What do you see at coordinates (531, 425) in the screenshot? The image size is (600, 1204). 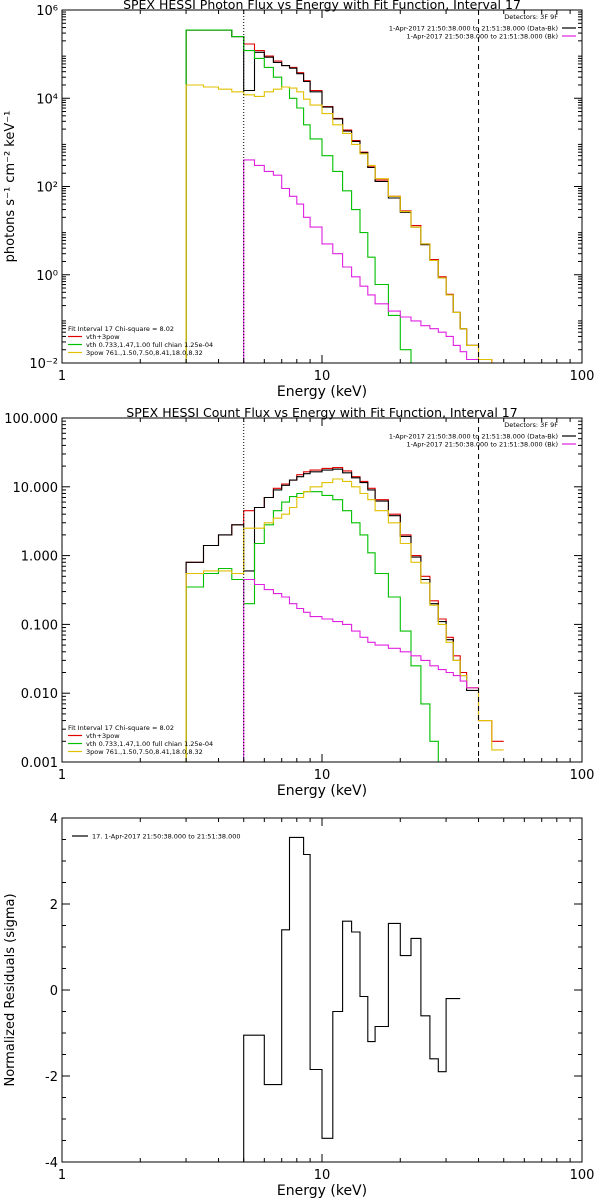 I see `chart2-legend-header: Detectors: 3F 9F` at bounding box center [531, 425].